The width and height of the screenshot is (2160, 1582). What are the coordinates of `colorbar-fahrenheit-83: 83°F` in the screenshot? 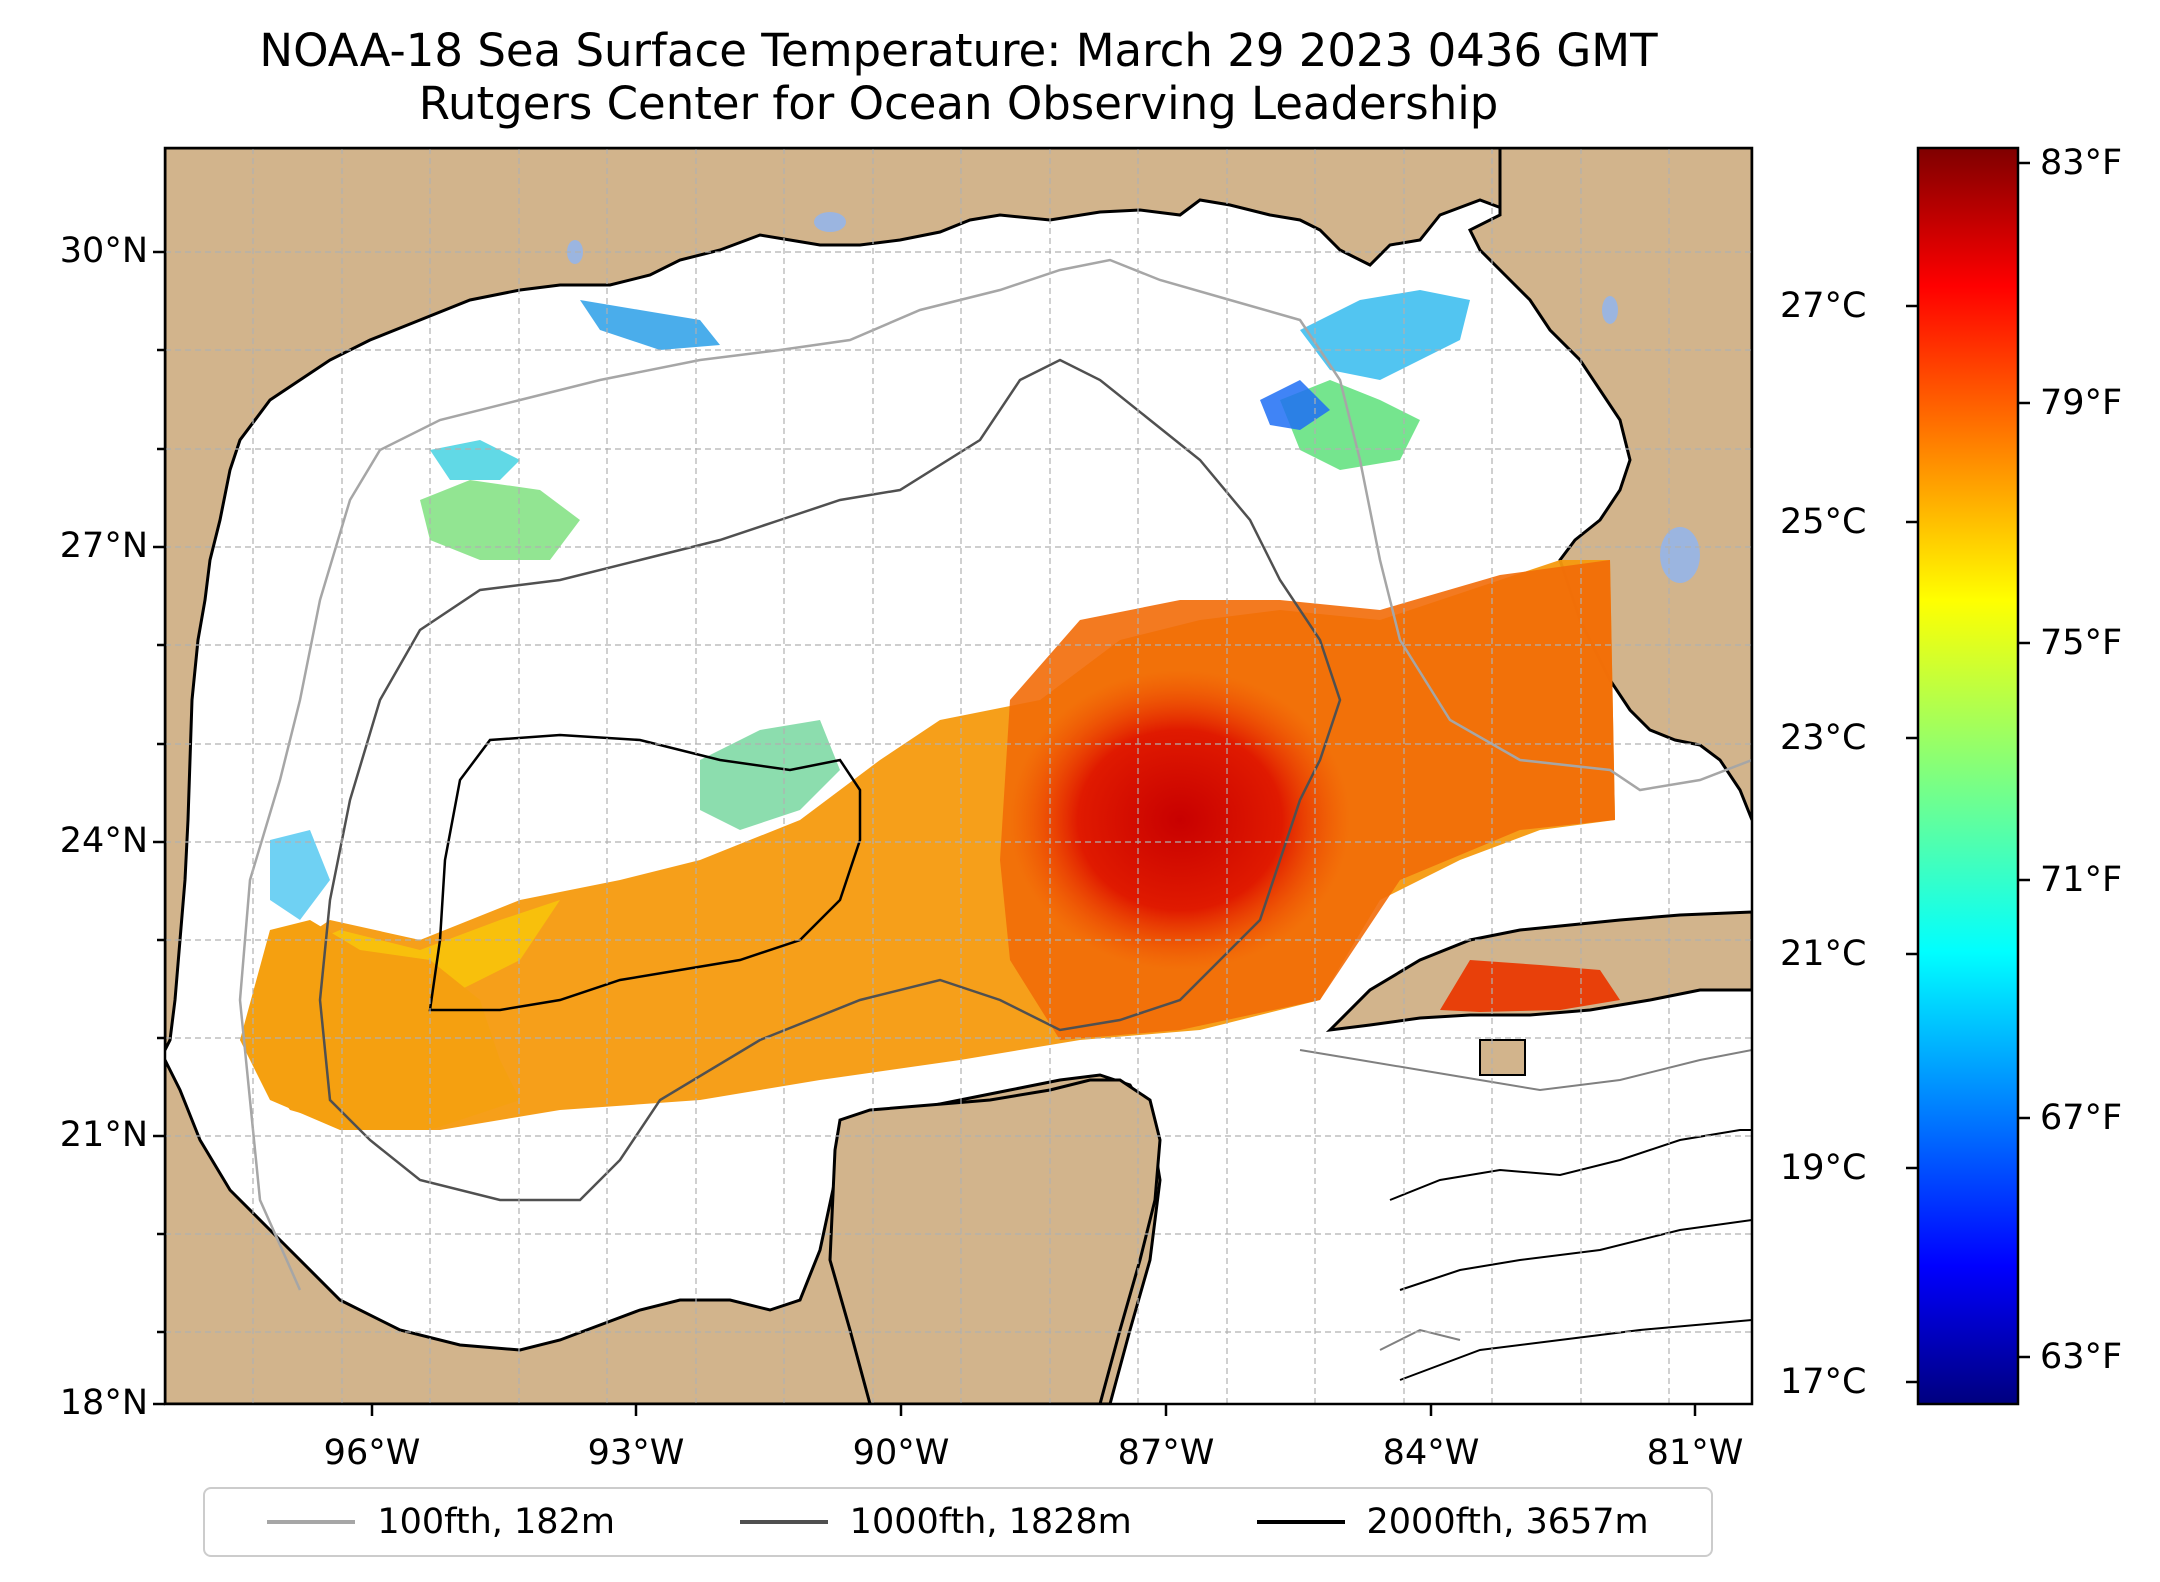 It's located at (2081, 163).